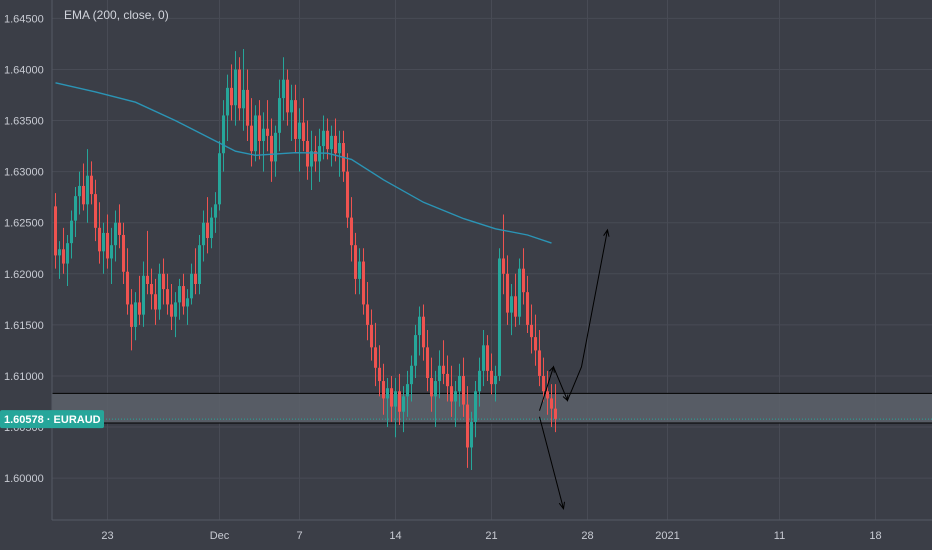 The width and height of the screenshot is (932, 550). What do you see at coordinates (24, 224) in the screenshot?
I see `y-tick-label: 1.62500` at bounding box center [24, 224].